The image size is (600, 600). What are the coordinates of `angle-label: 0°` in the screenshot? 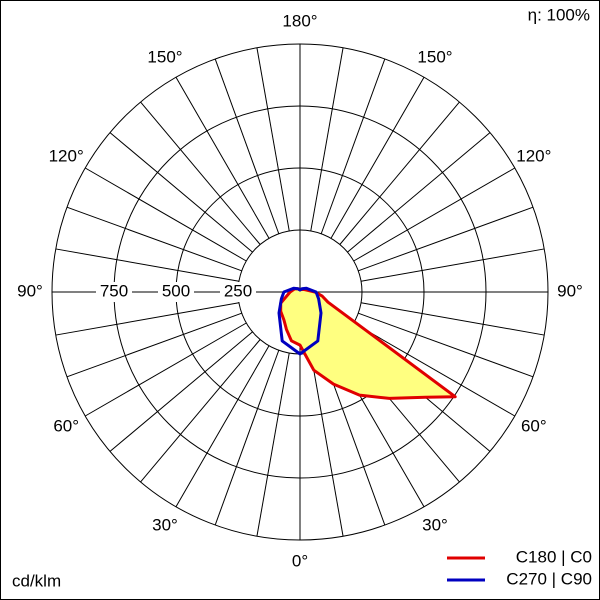 It's located at (300, 560).